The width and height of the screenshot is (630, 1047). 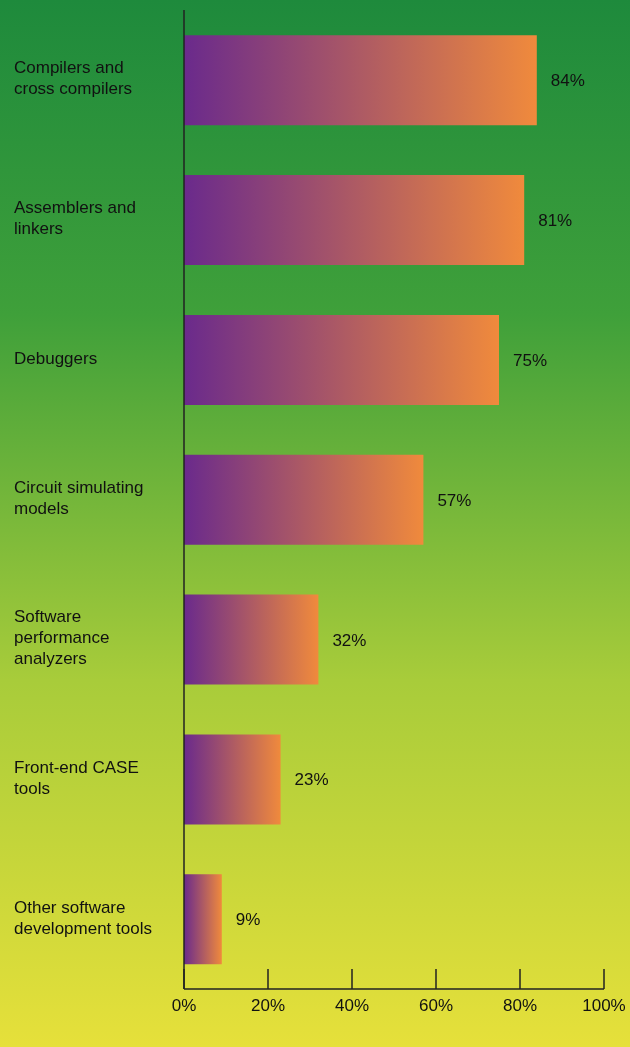 I want to click on x-tick-label: 0%, so click(x=184, y=1006).